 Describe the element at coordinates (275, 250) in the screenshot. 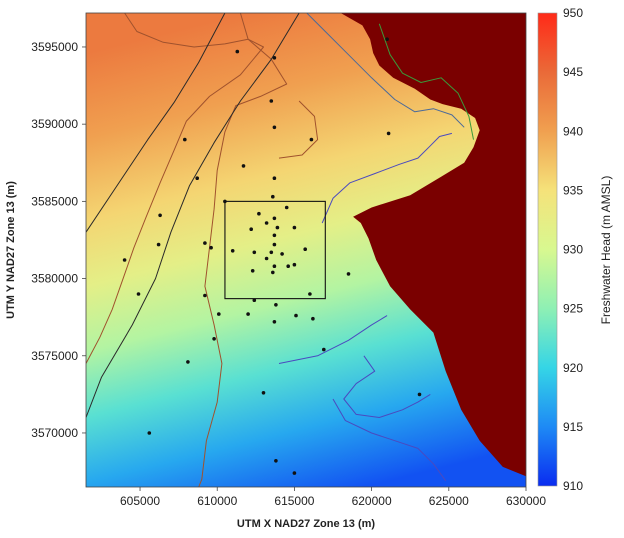

I see `inset-box` at that location.